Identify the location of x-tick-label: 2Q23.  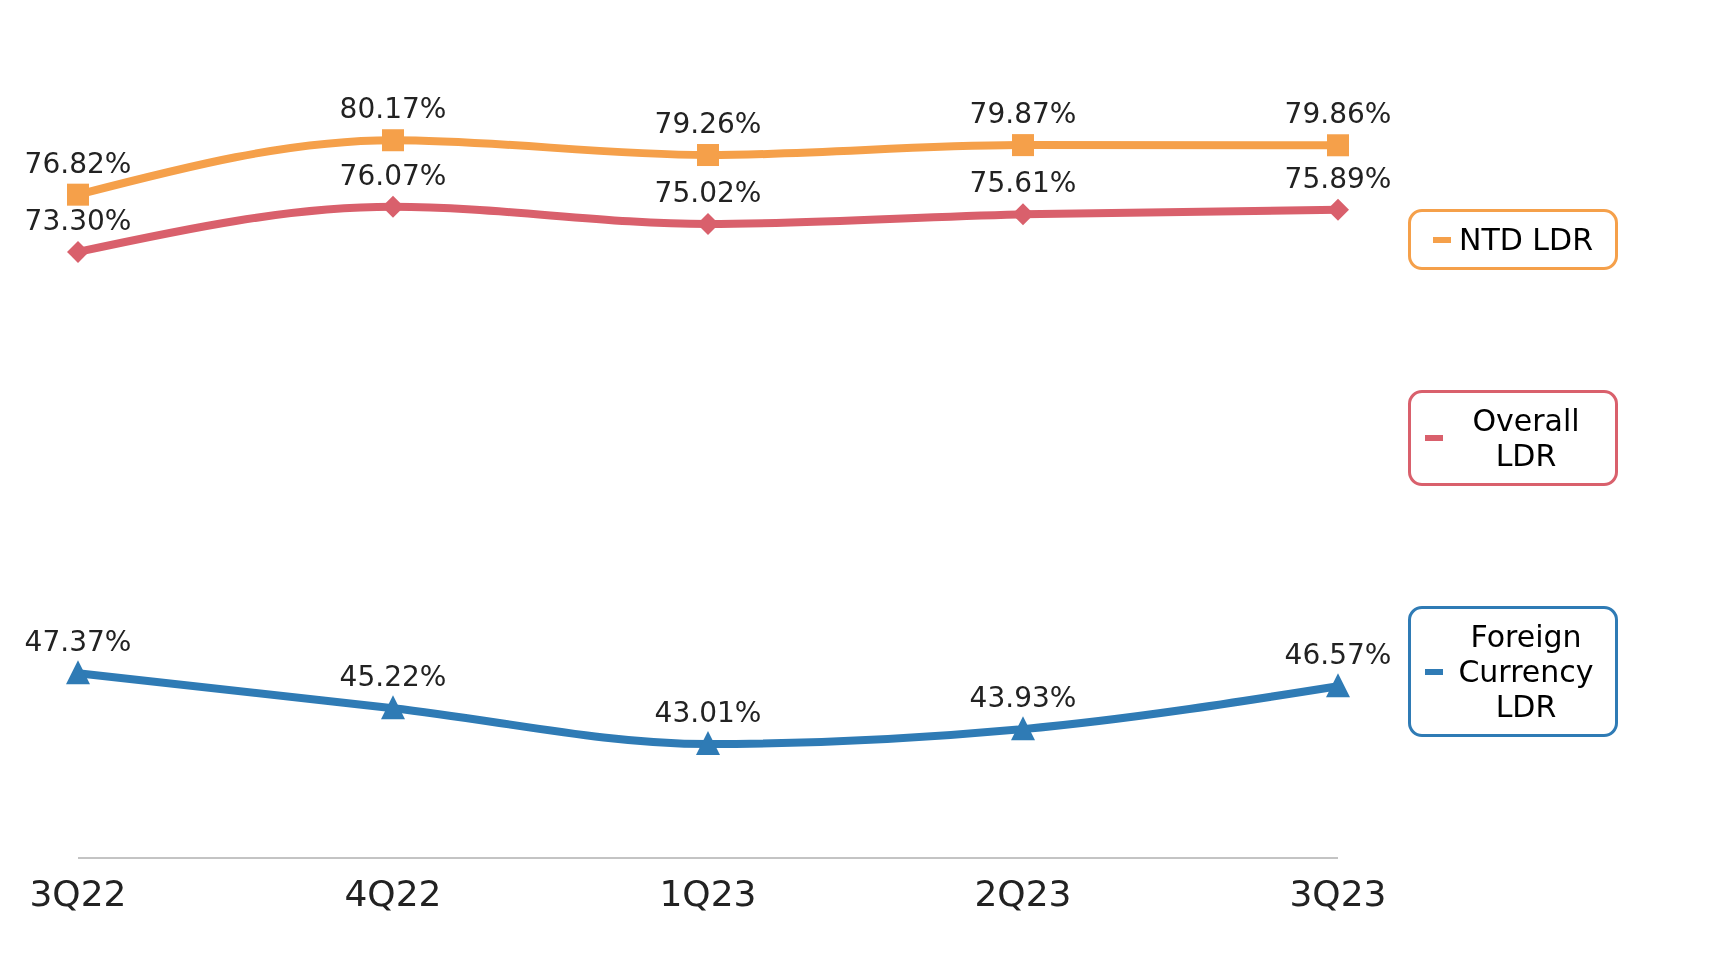
(1023, 893).